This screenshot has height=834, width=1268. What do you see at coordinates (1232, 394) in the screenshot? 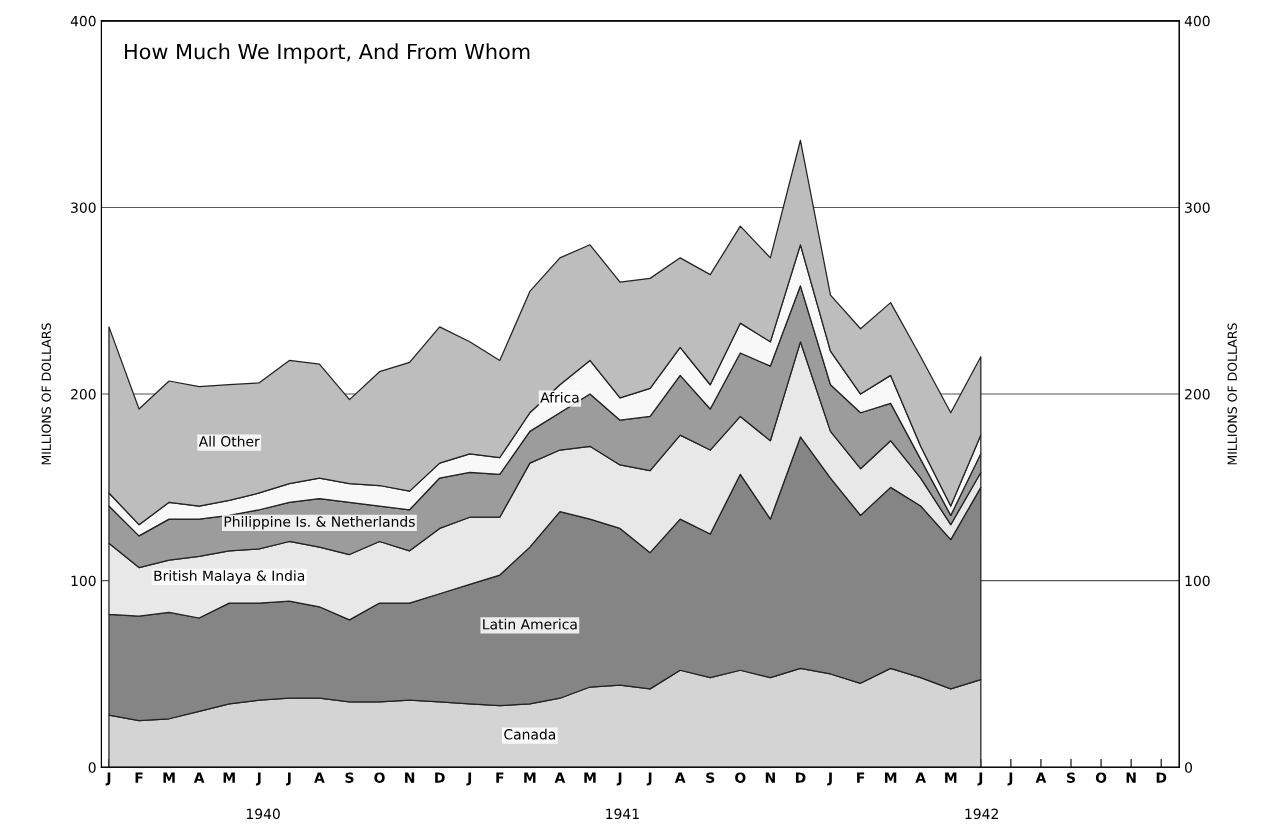
I see `y2-axis-title: MILLIONS OF DOLLARS` at bounding box center [1232, 394].